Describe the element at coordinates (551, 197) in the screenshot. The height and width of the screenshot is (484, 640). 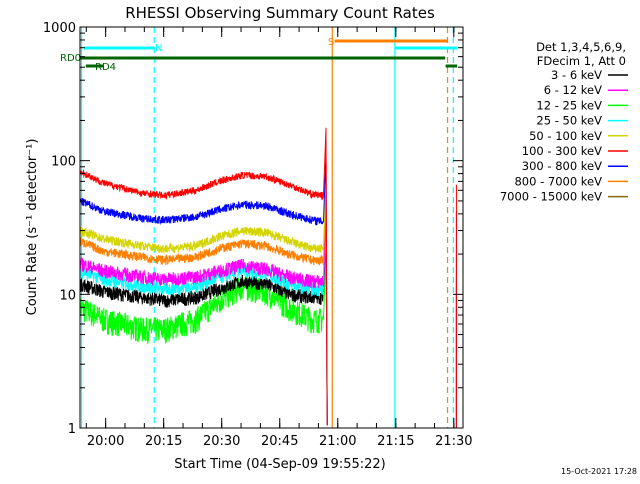
I see `legend-label-8: 7000 - 15000 keV` at that location.